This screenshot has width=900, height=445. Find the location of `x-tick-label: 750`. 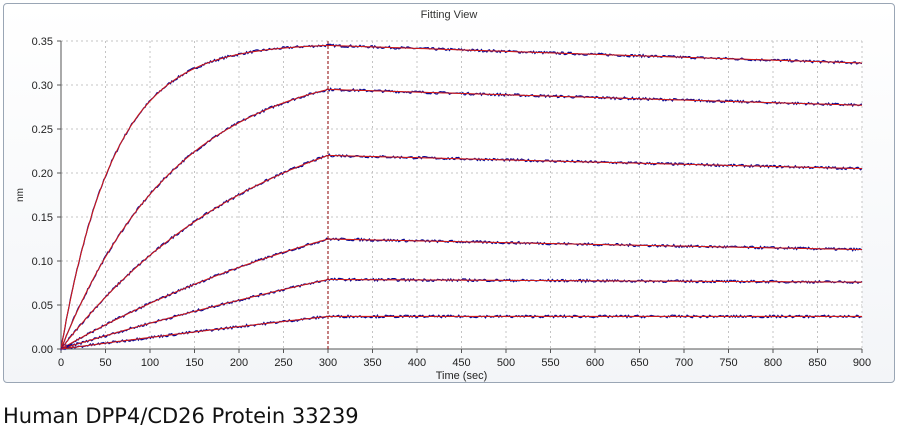

x-tick-label: 750 is located at coordinates (728, 363).